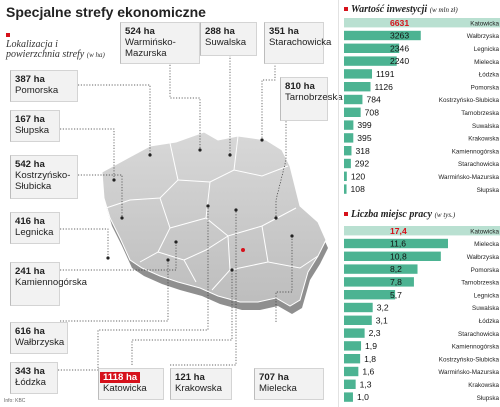 The height and width of the screenshot is (407, 500). I want to click on value-label: 292, so click(362, 164).